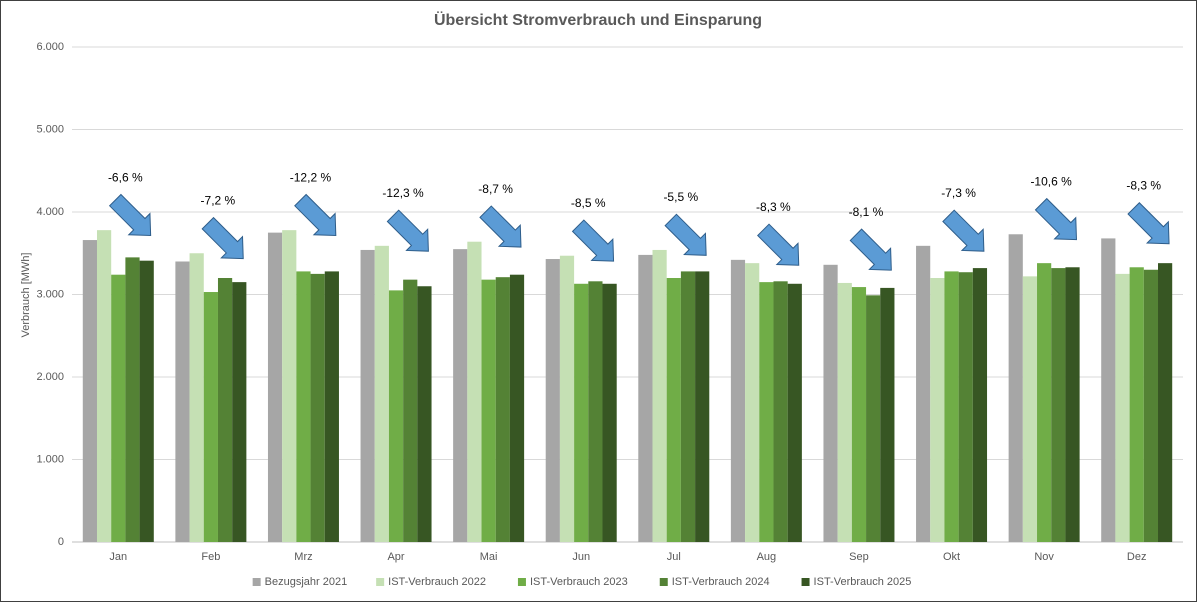 Image resolution: width=1197 pixels, height=602 pixels. What do you see at coordinates (303, 557) in the screenshot?
I see `x-tick-label: Mrz` at bounding box center [303, 557].